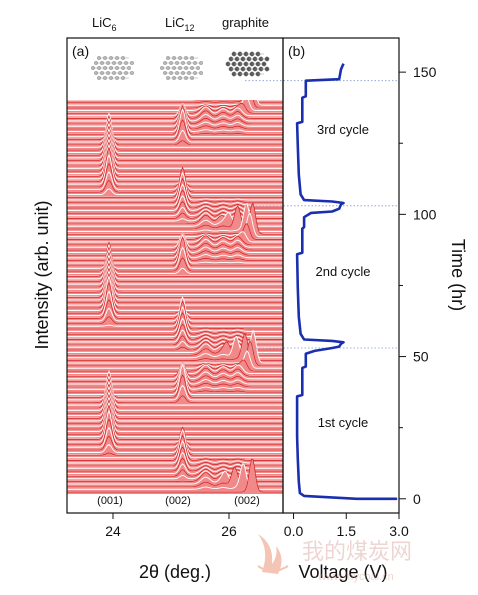 This screenshot has width=478, height=595. What do you see at coordinates (334, 558) in the screenshot?
I see `watermark-logo: 我的煤炭网 www.mycoal.cn` at bounding box center [334, 558].